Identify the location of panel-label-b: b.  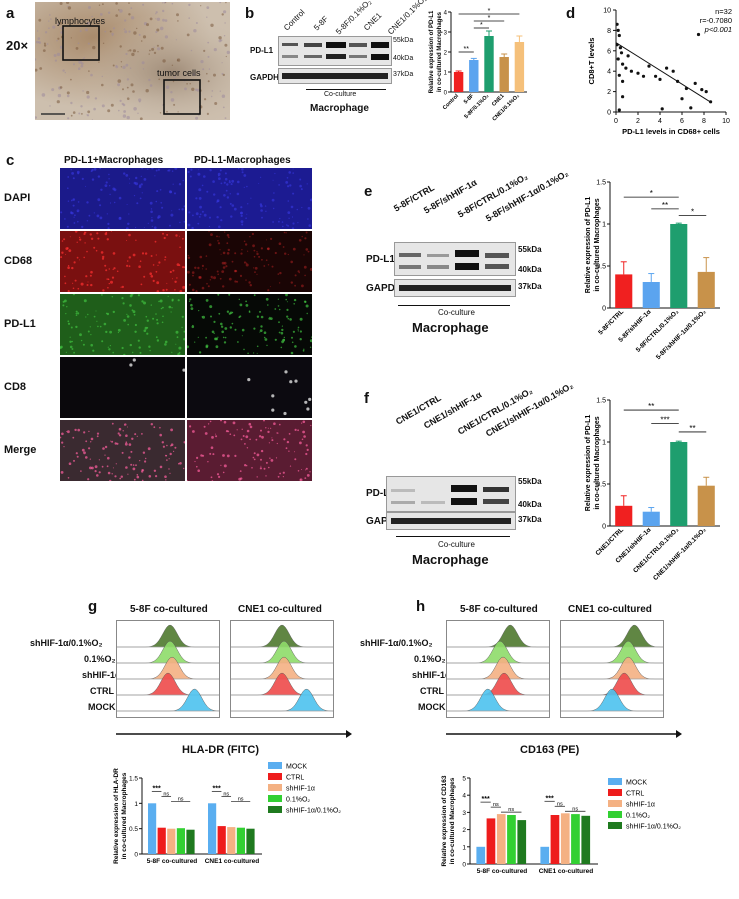
(250, 13).